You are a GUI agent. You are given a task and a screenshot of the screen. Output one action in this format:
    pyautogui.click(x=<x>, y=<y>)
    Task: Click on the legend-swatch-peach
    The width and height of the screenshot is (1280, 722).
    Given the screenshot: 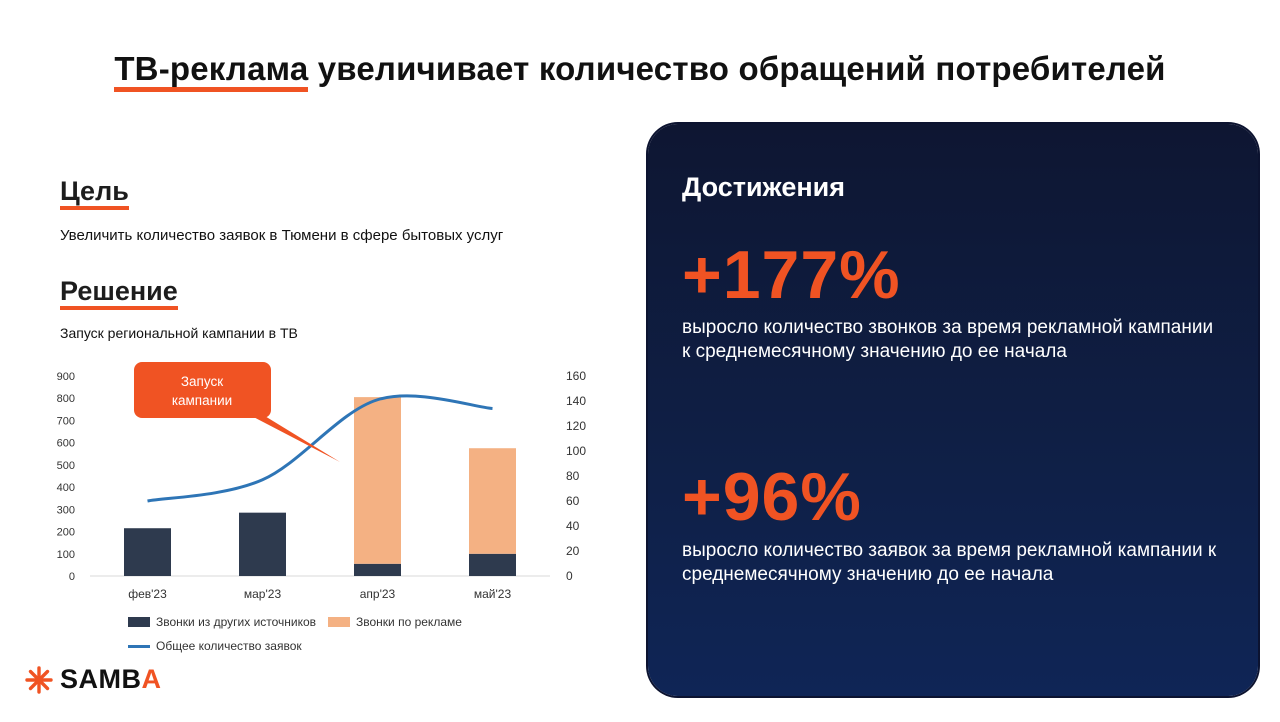 What is the action you would take?
    pyautogui.click(x=339, y=622)
    